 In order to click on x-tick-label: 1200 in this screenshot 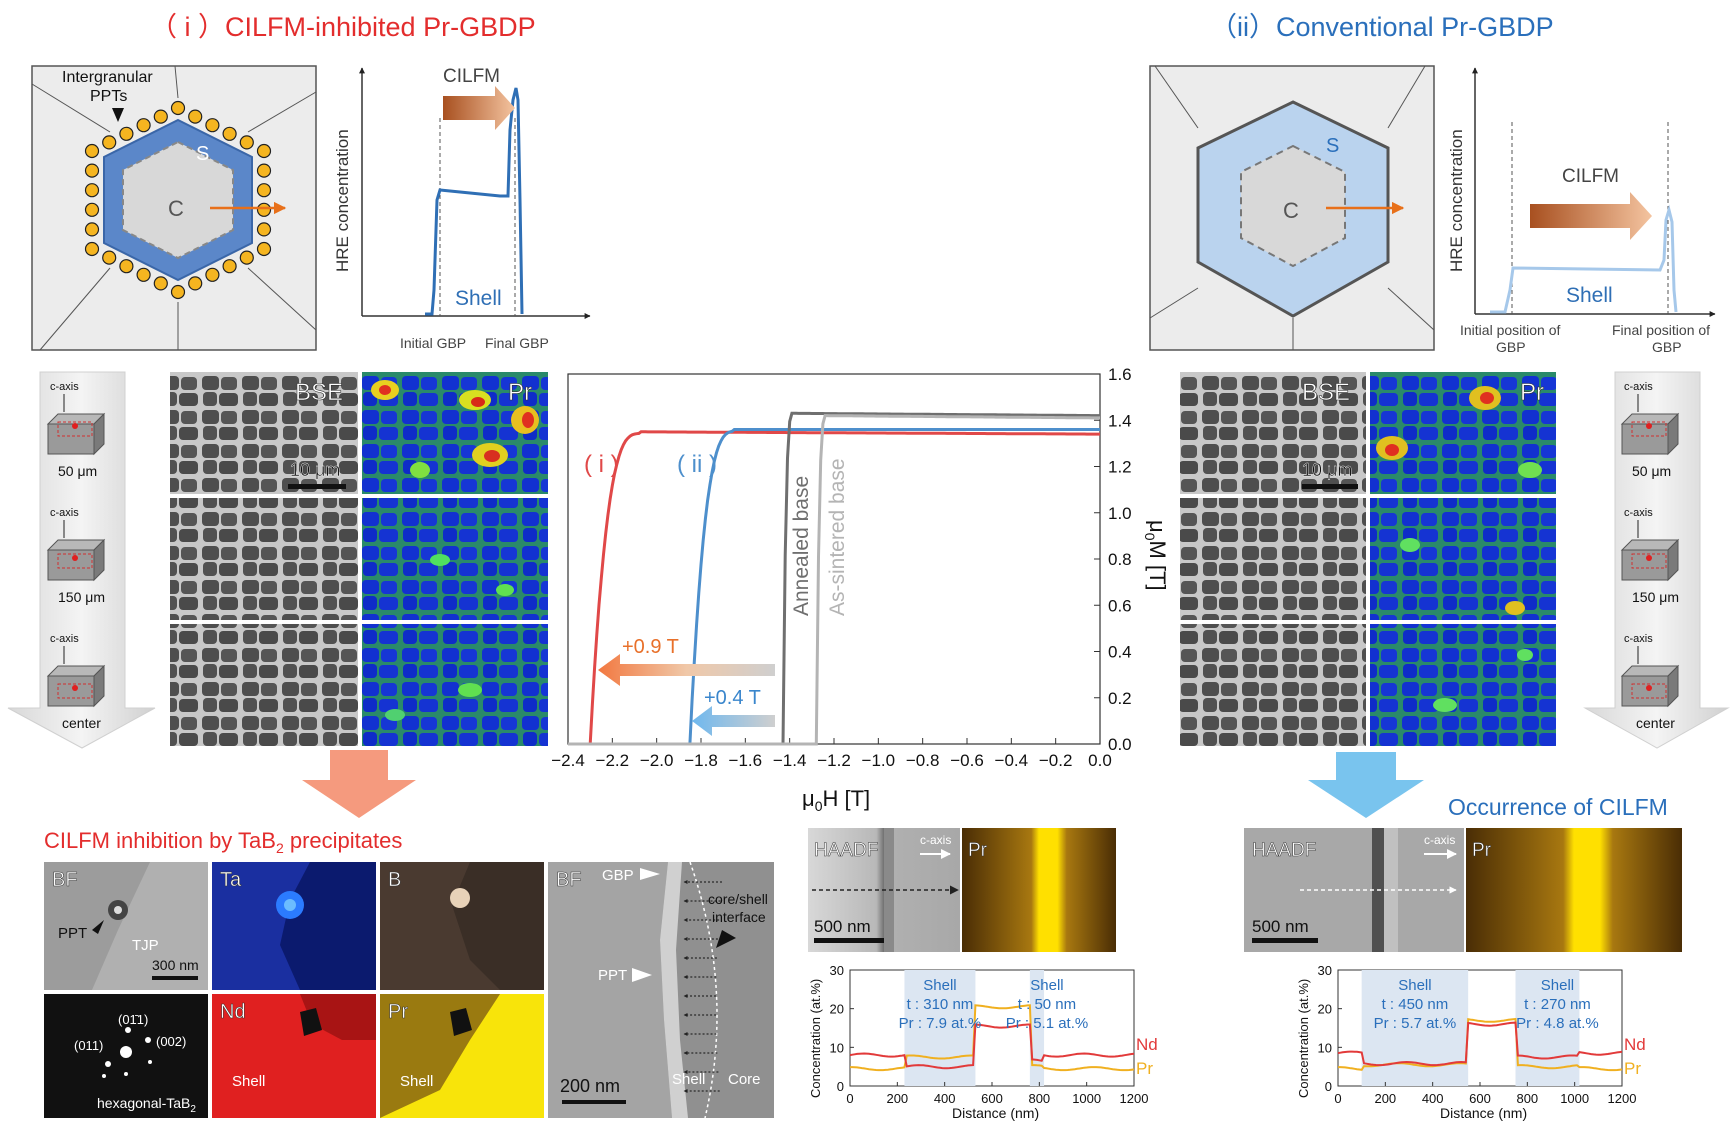, I will do `click(1622, 1098)`.